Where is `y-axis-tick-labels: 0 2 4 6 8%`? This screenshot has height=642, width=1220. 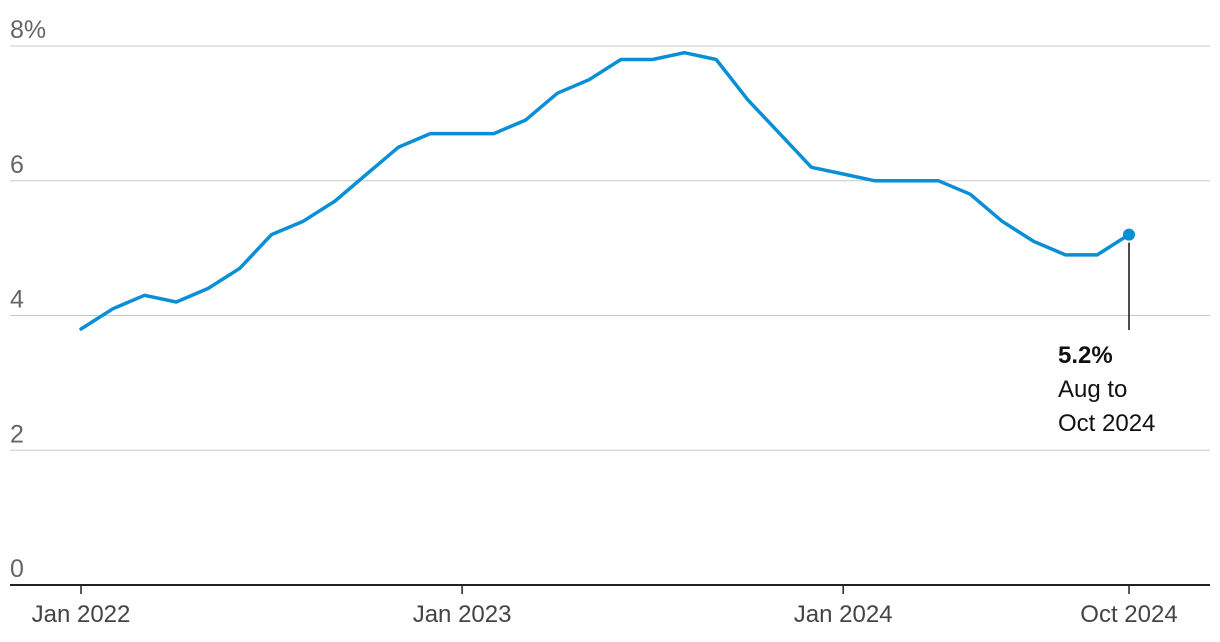 y-axis-tick-labels: 0 2 4 6 8% is located at coordinates (28, 299).